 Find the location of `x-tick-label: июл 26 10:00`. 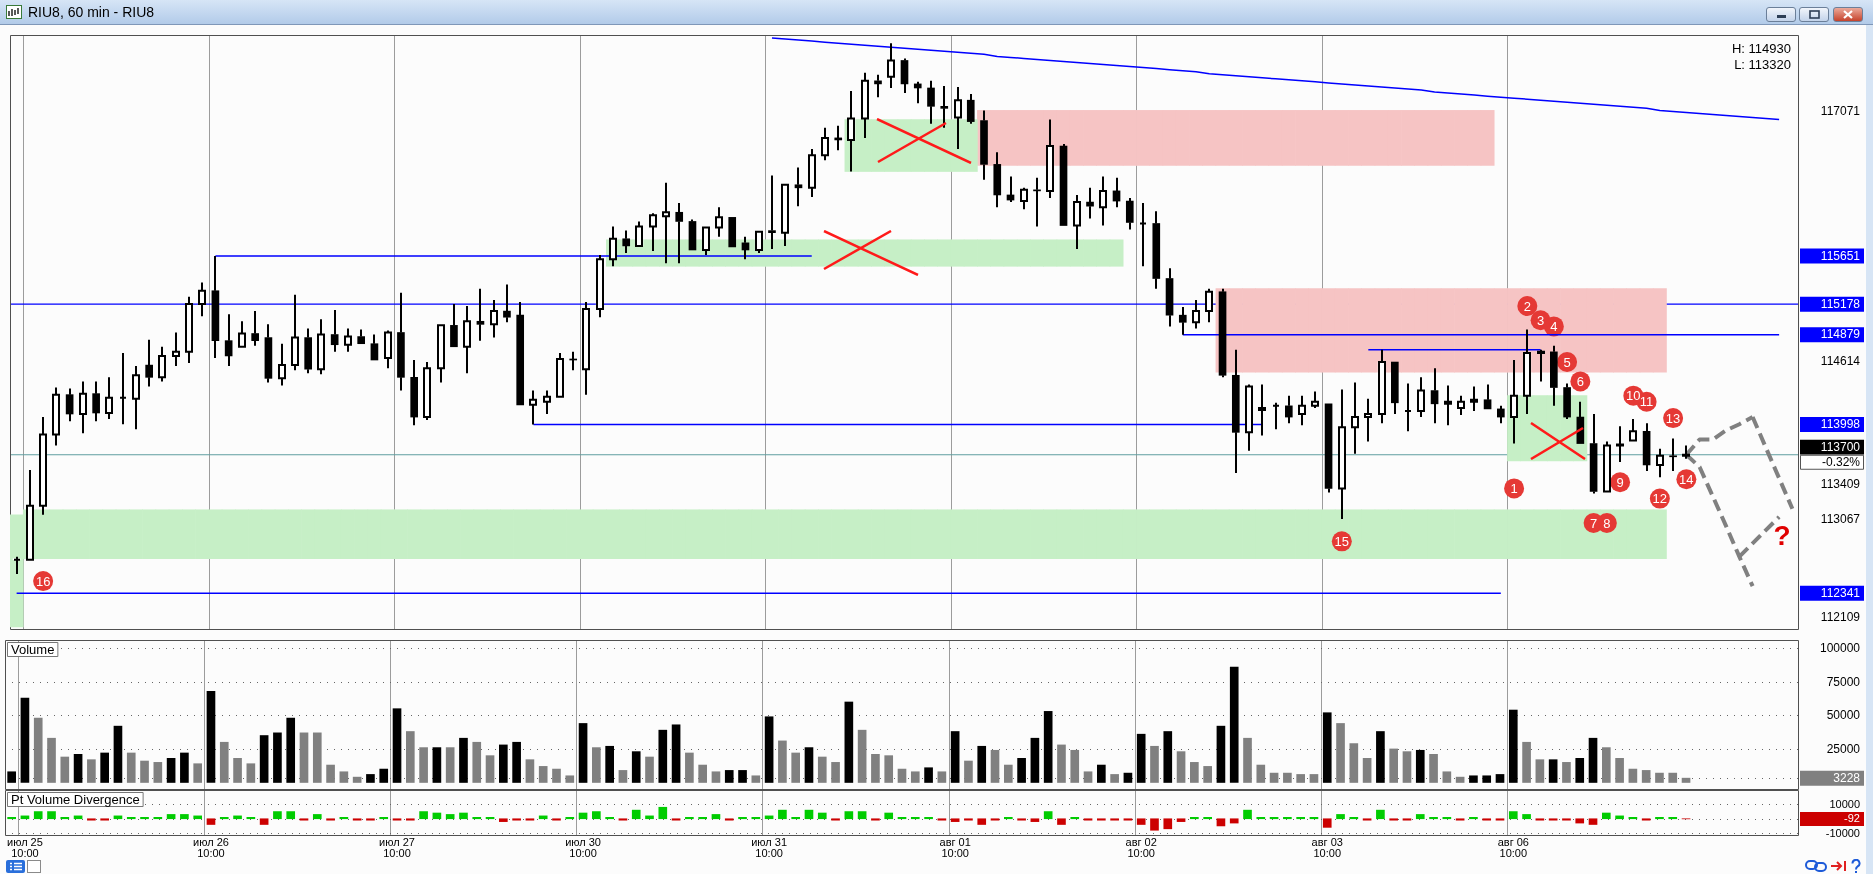

x-tick-label: июл 26 10:00 is located at coordinates (211, 847).